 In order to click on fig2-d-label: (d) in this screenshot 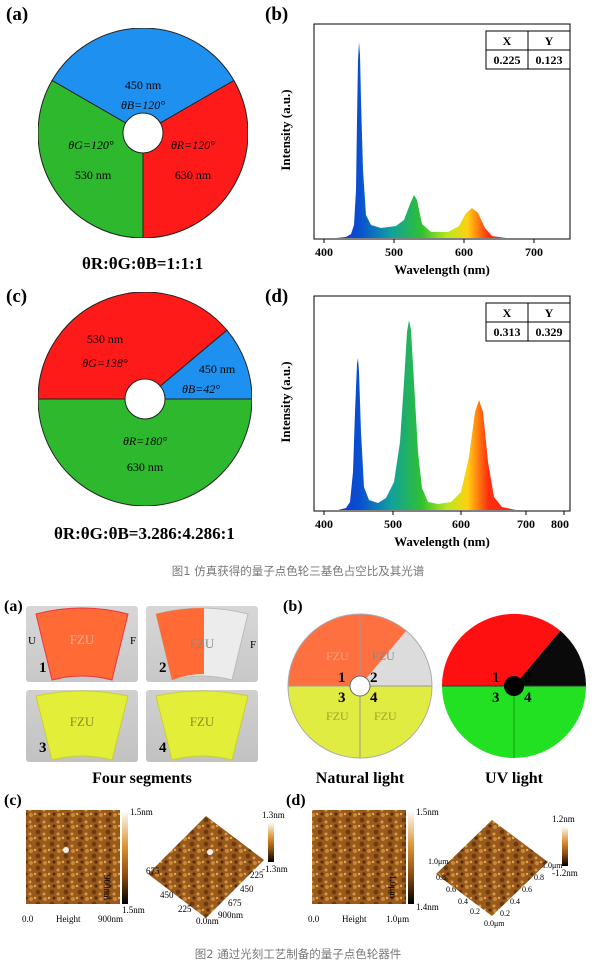, I will do `click(296, 800)`.